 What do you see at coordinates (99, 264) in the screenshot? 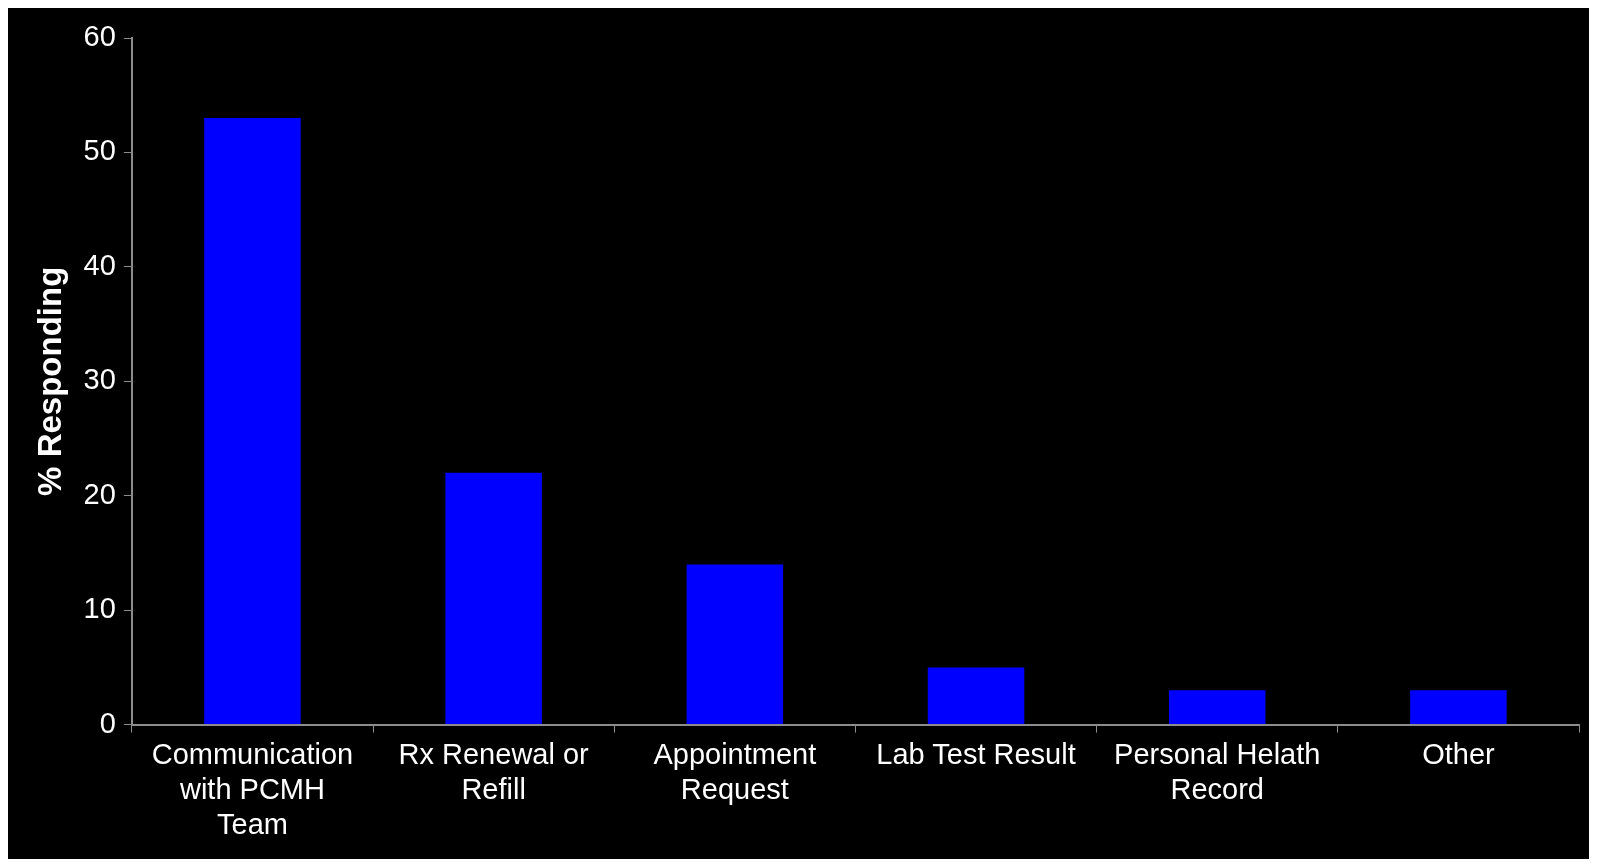
I see `y-tick-label: 40` at bounding box center [99, 264].